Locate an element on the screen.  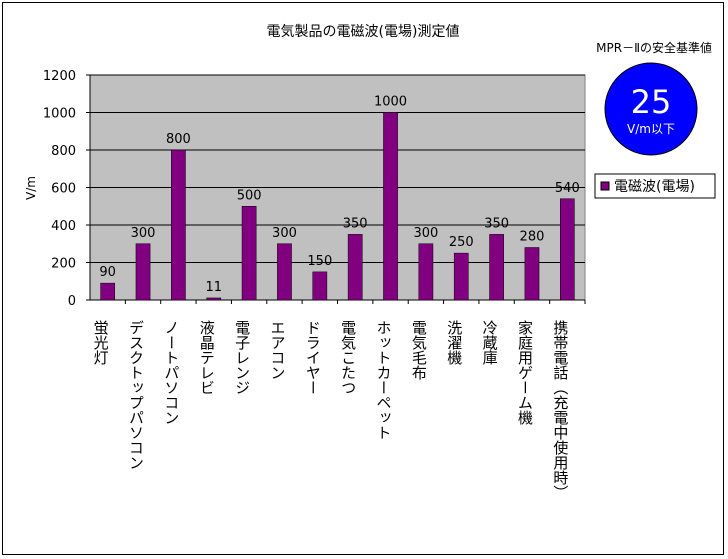
standard-value: 25 is located at coordinates (651, 102).